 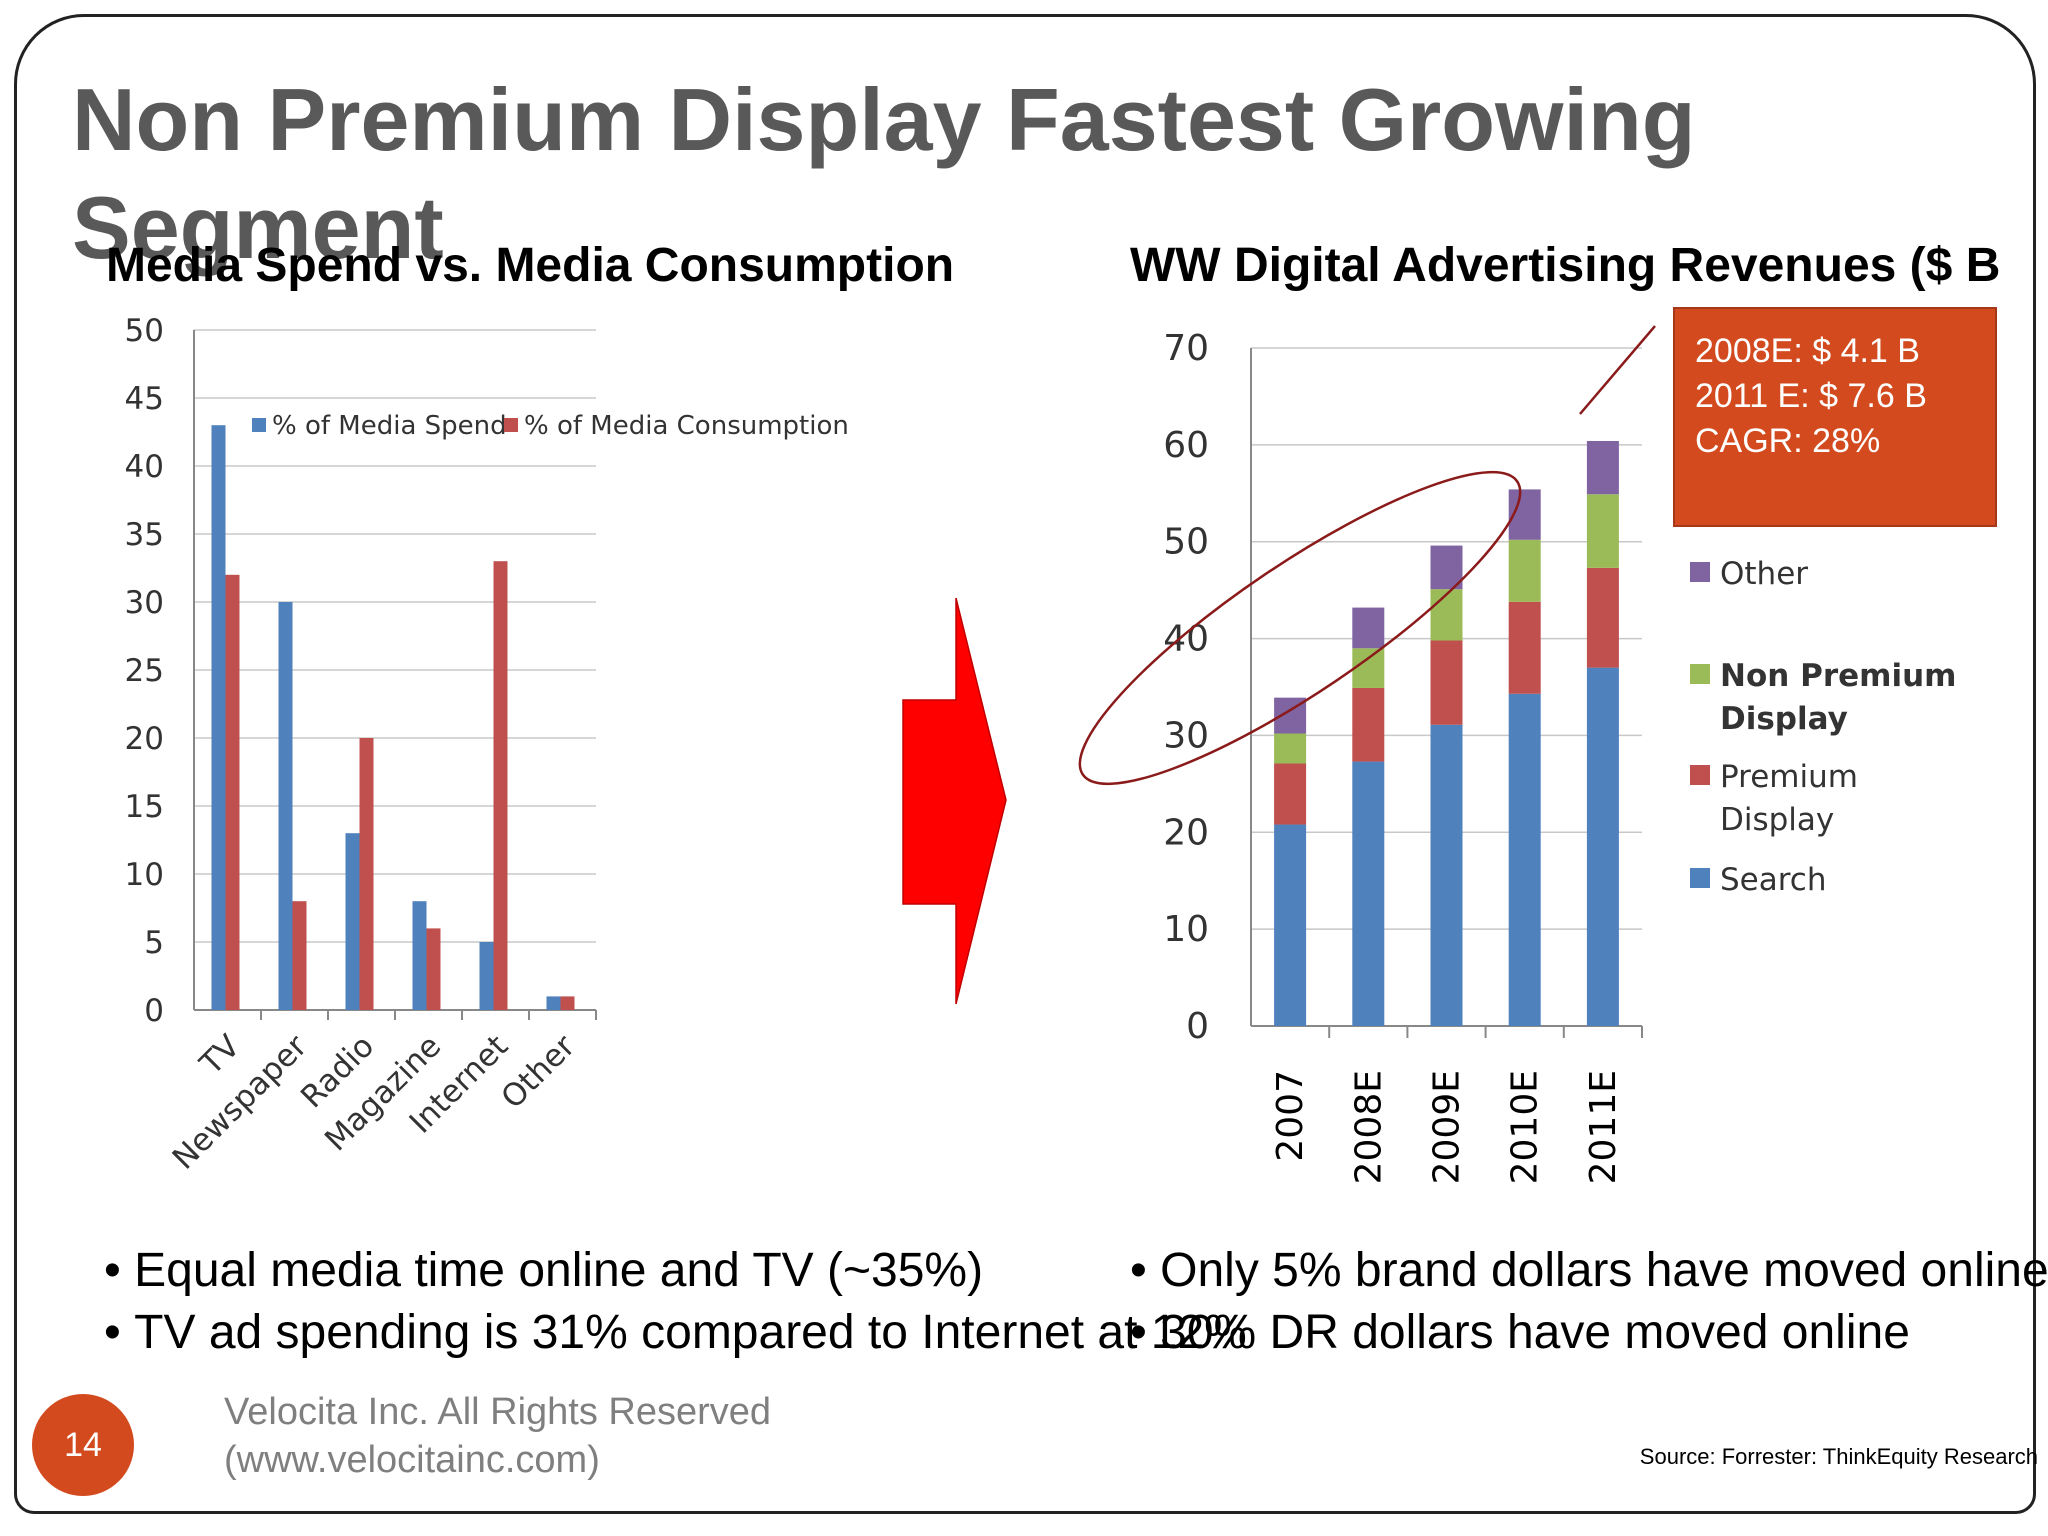 I want to click on y-tick-label: 60, so click(x=1186, y=445).